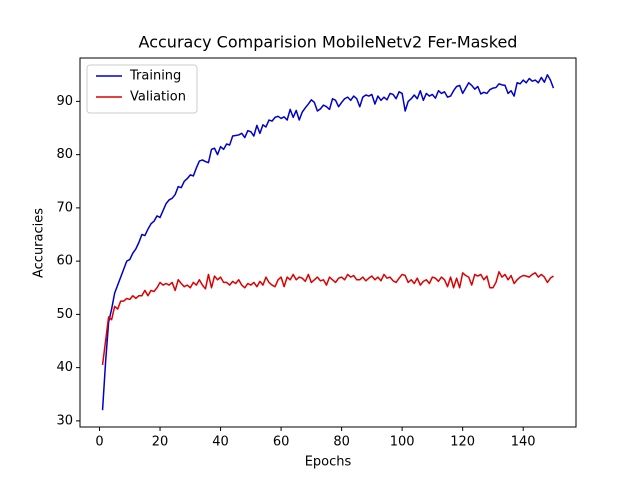 Image resolution: width=640 pixels, height=480 pixels. What do you see at coordinates (64, 101) in the screenshot?
I see `y-tick-label: 90` at bounding box center [64, 101].